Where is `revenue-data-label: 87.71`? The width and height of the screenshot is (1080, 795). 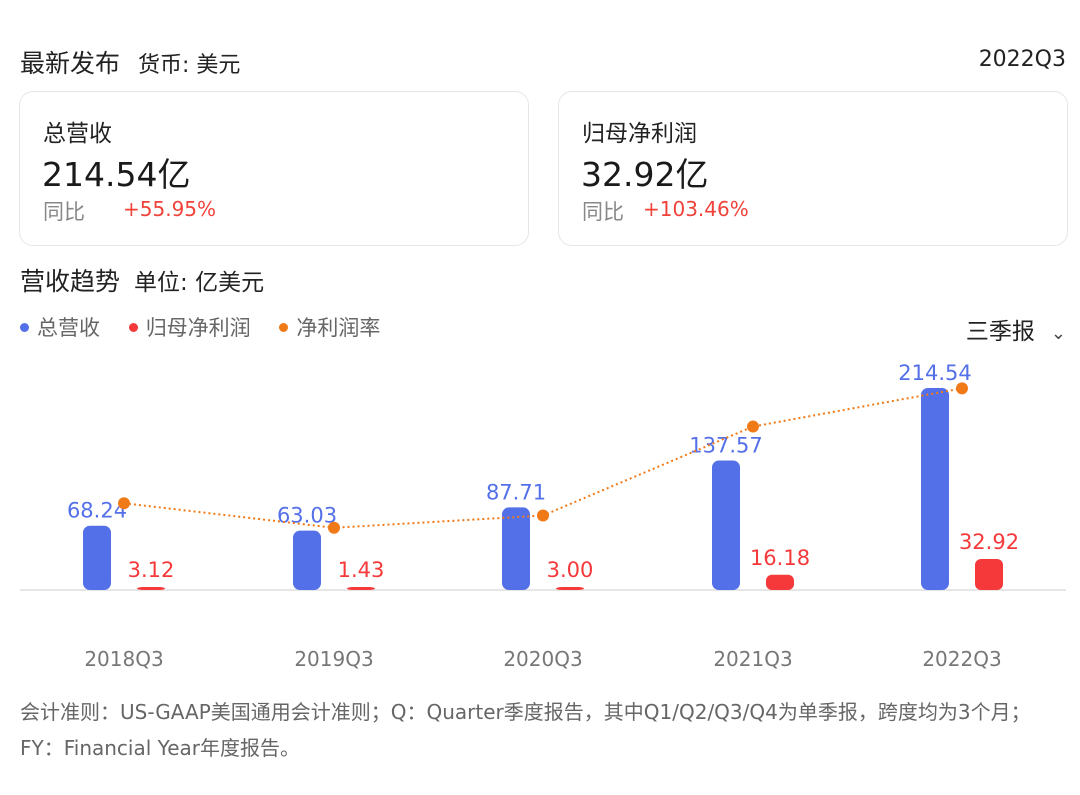 revenue-data-label: 87.71 is located at coordinates (516, 492).